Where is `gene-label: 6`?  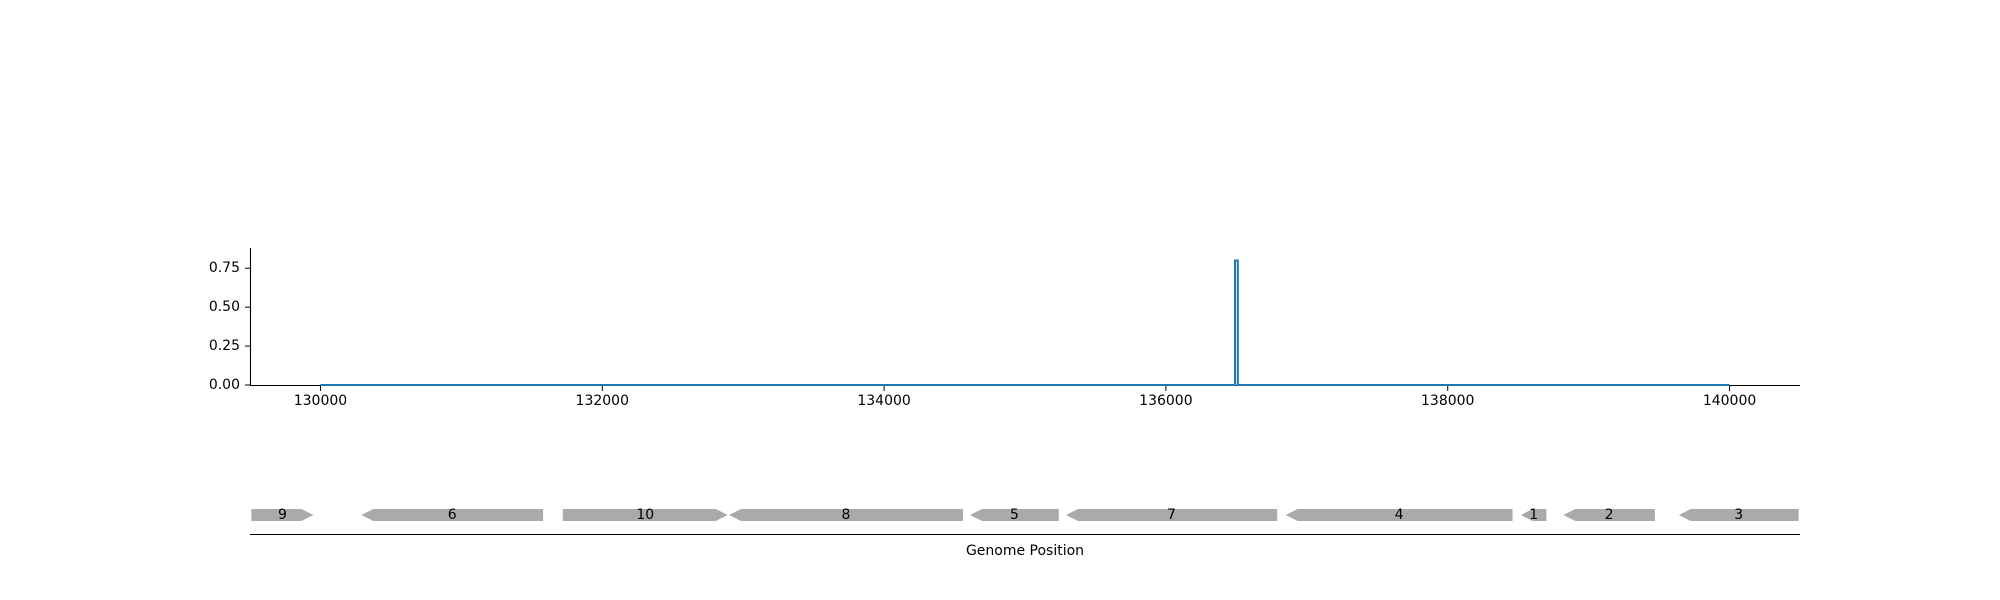
gene-label: 6 is located at coordinates (452, 515).